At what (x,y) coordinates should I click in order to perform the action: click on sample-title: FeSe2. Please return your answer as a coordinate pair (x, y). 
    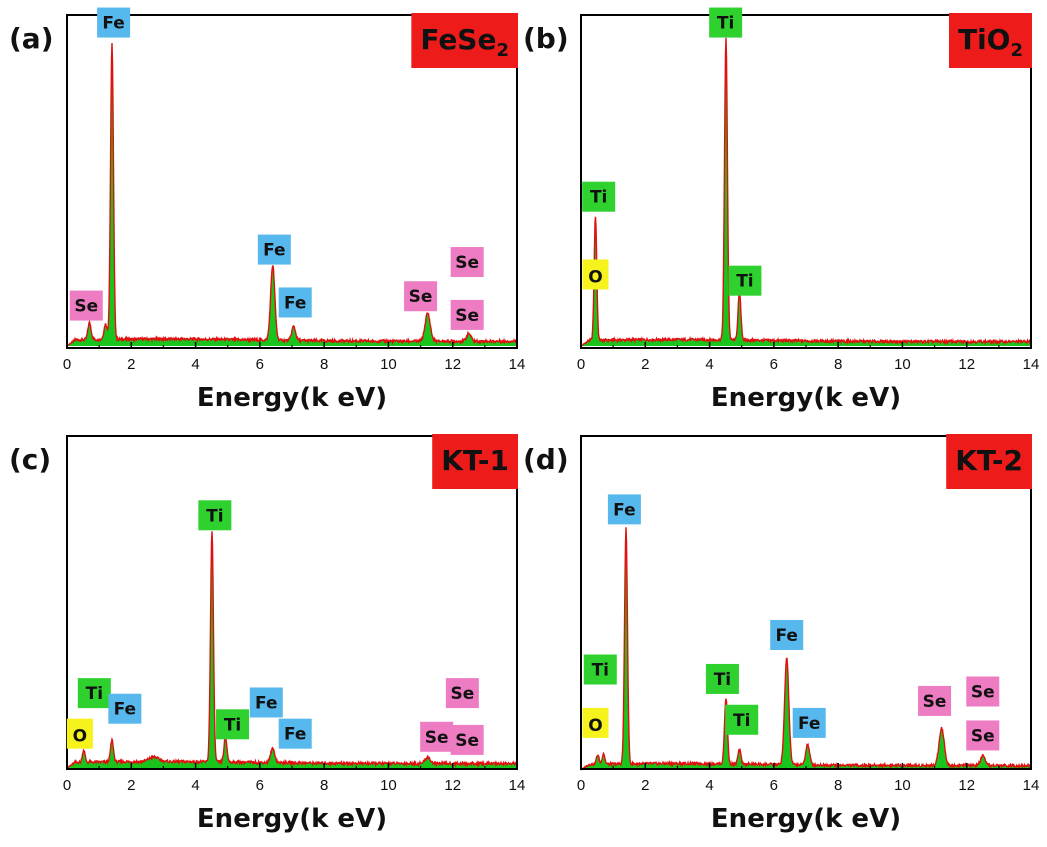
    Looking at the image, I should click on (464, 40).